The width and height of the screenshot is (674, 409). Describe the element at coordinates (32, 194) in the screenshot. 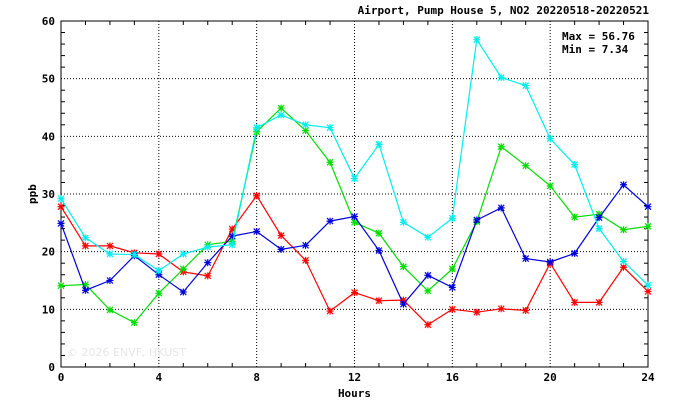

I see `y-axis-label: ppb` at that location.